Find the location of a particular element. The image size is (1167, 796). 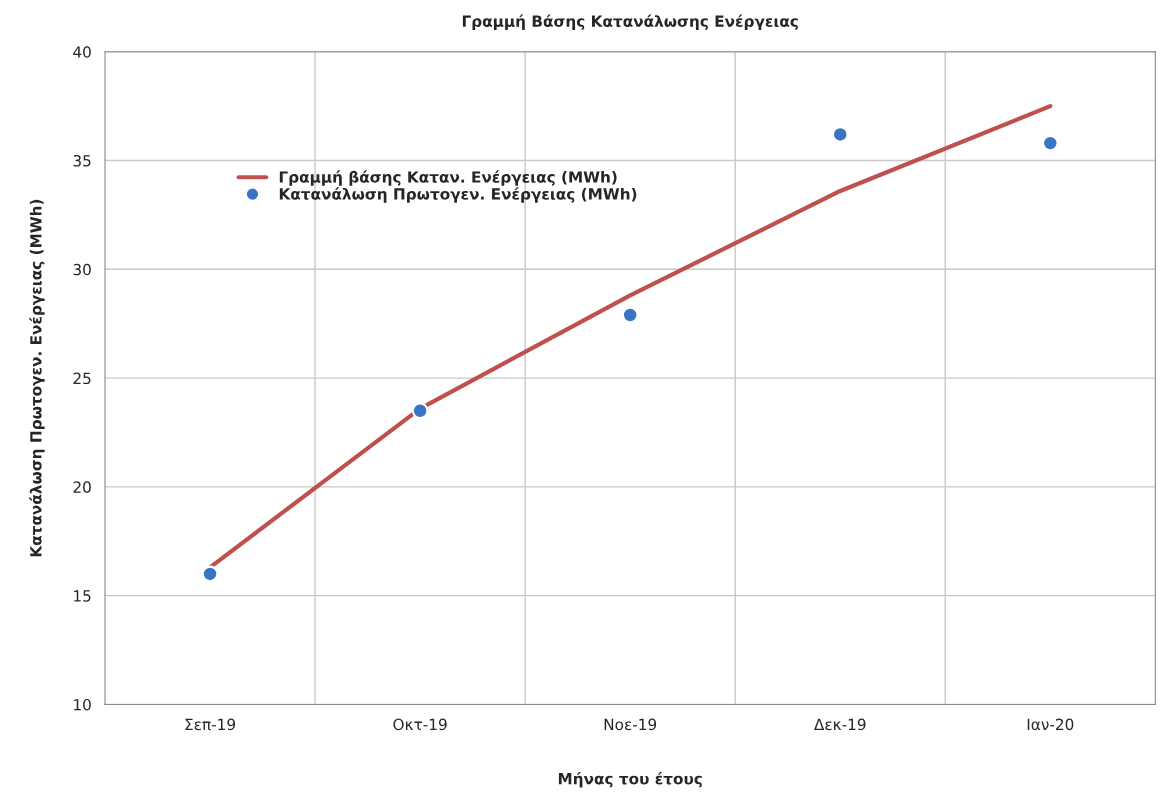

y-tick-label: 10 is located at coordinates (82, 704).